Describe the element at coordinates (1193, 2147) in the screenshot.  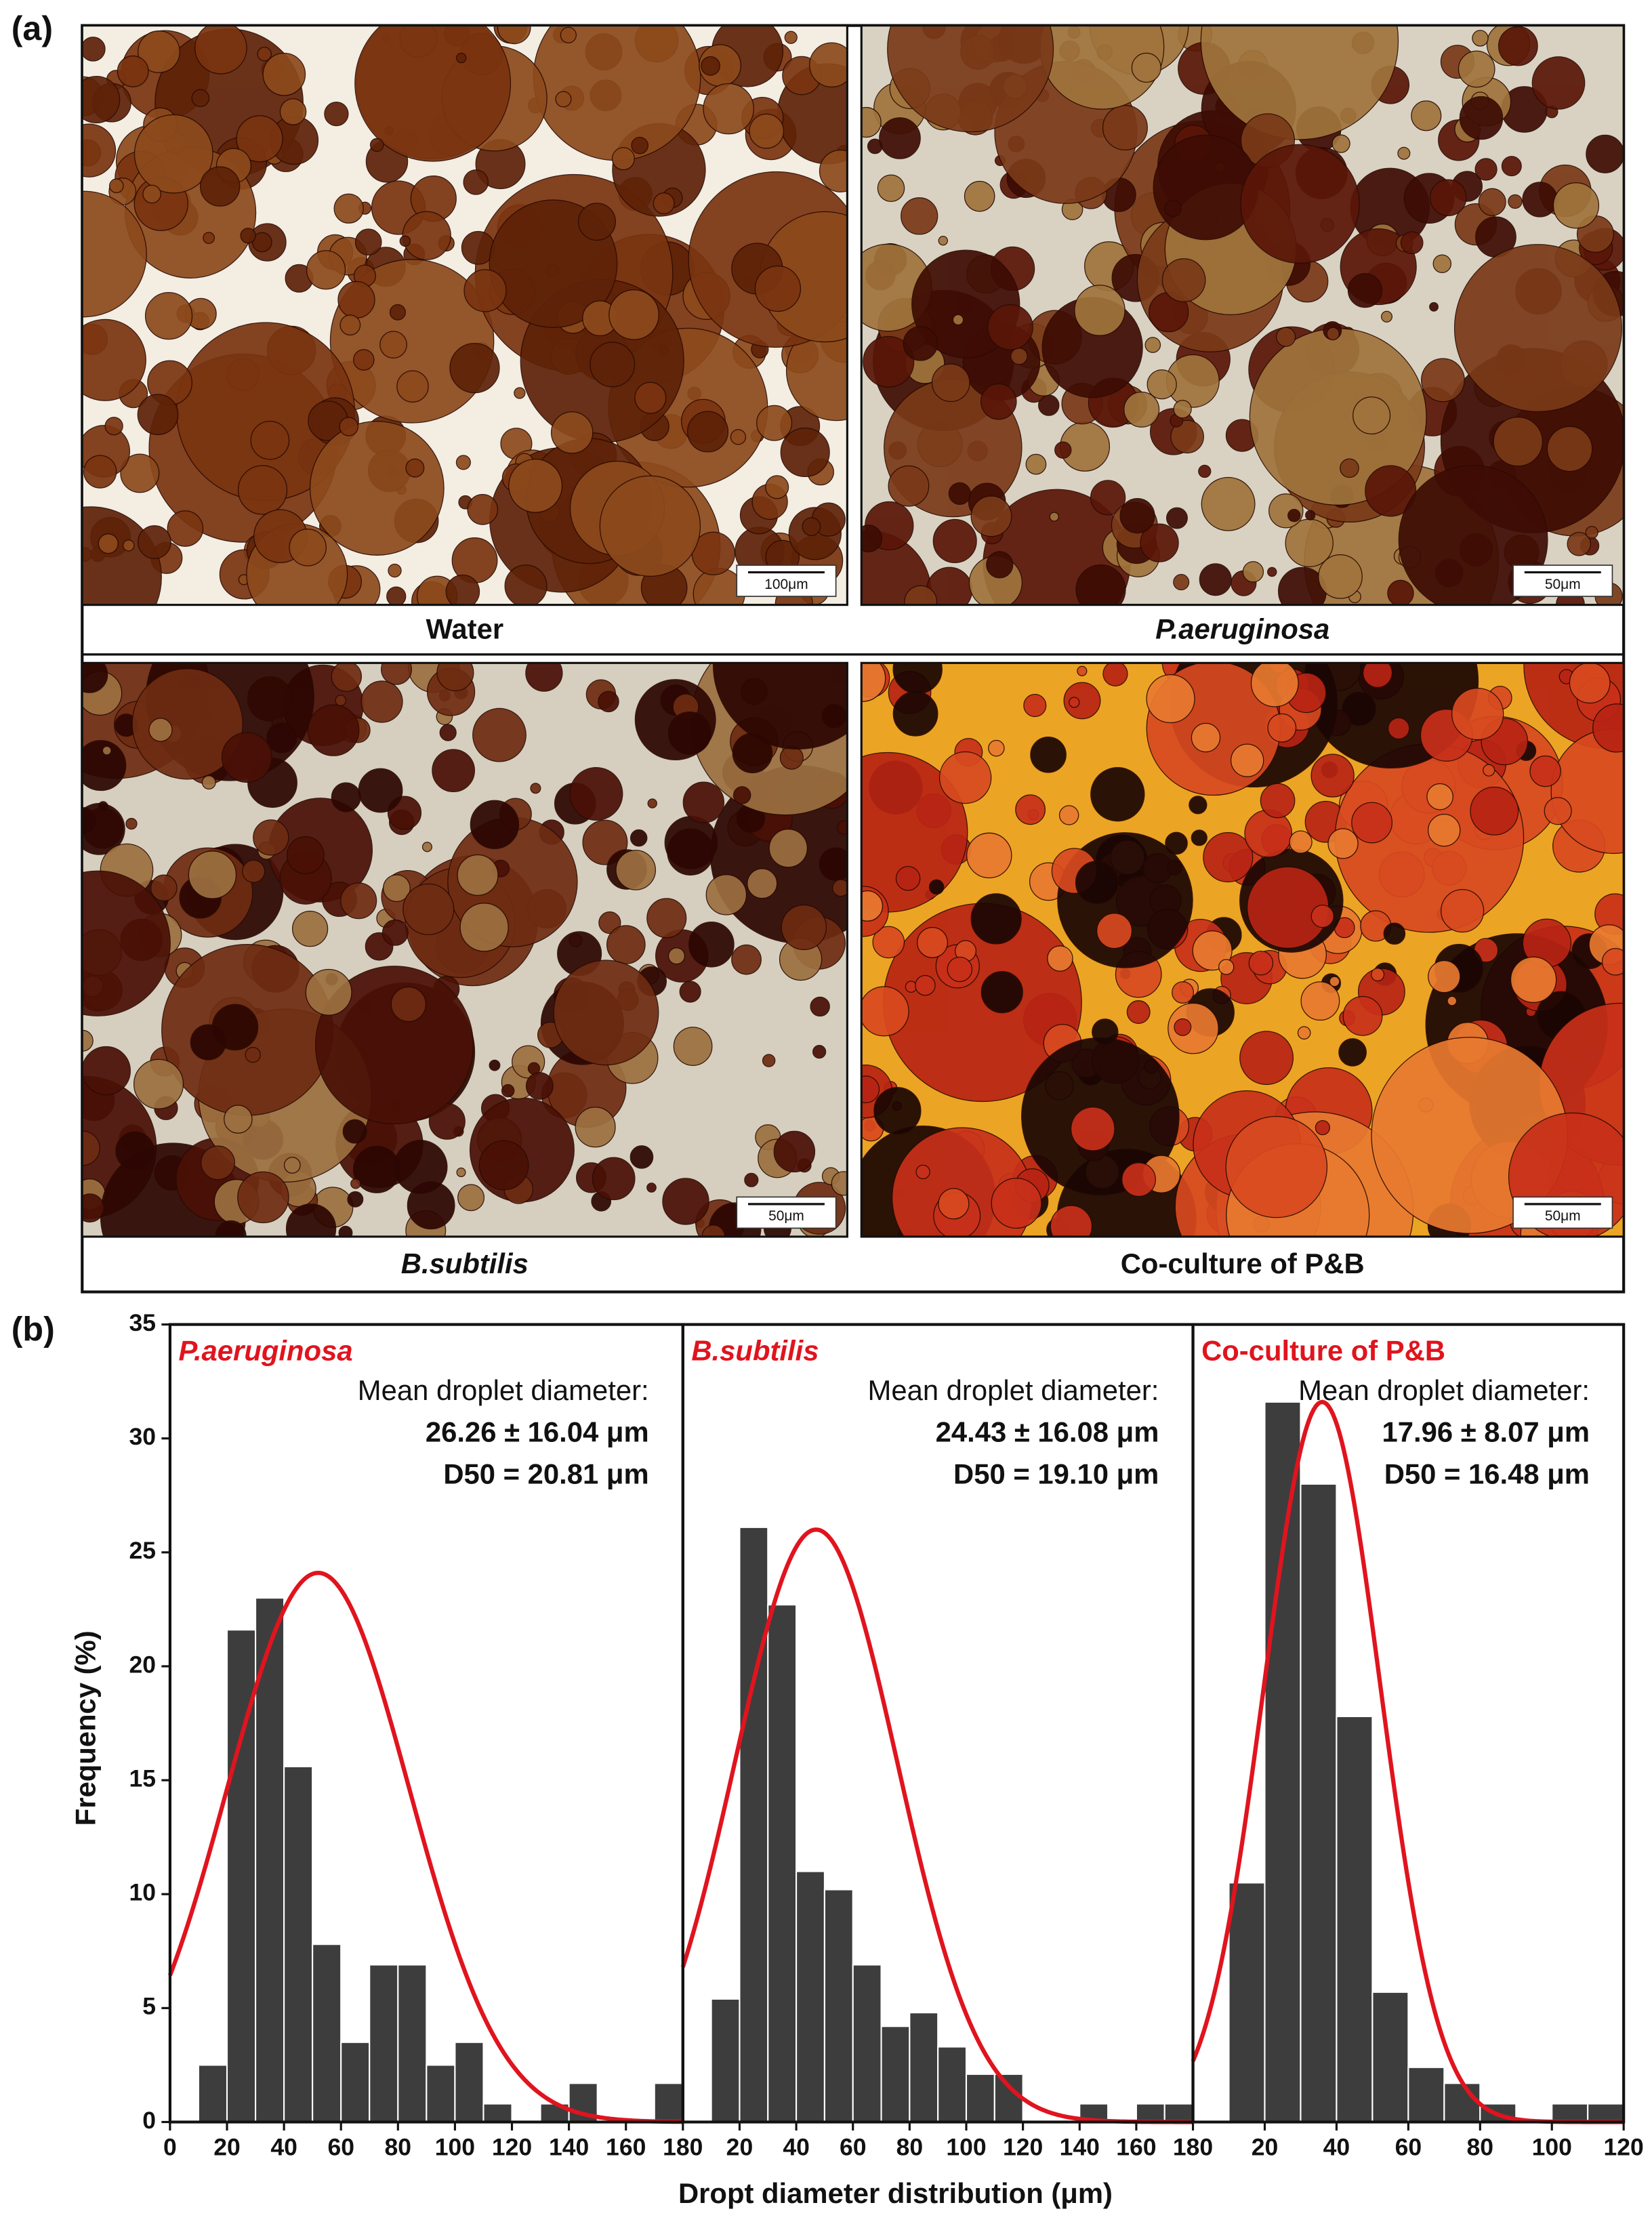
I see `x-tick-label: 180` at that location.